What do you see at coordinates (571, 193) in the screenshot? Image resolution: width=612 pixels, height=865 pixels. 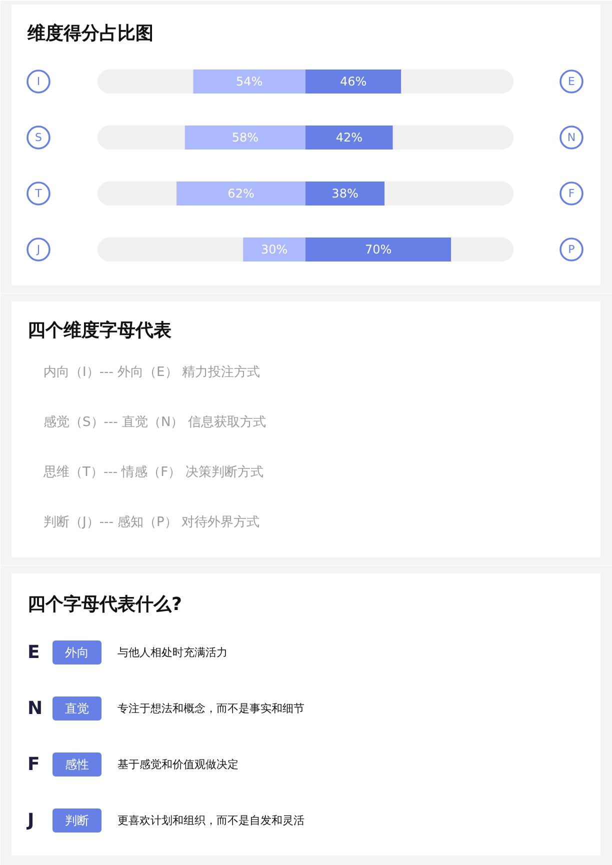 I see `y2-tick-label: F` at bounding box center [571, 193].